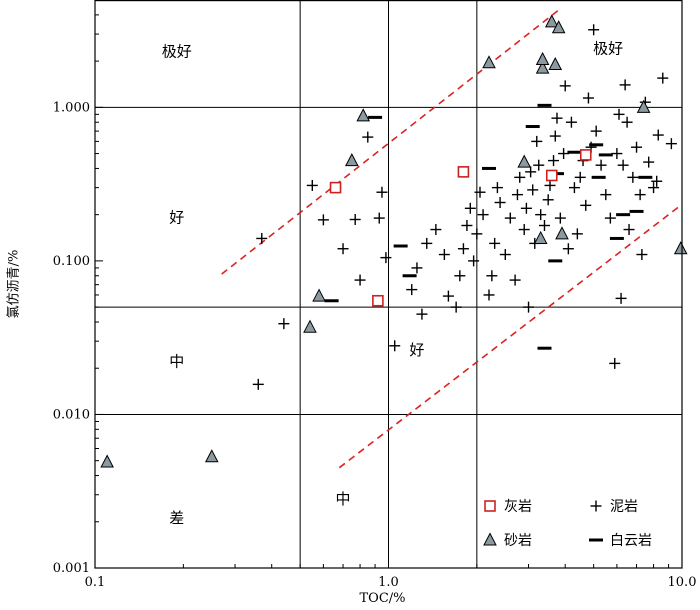  What do you see at coordinates (382, 598) in the screenshot?
I see `x-axis-label: TOC/%` at bounding box center [382, 598].